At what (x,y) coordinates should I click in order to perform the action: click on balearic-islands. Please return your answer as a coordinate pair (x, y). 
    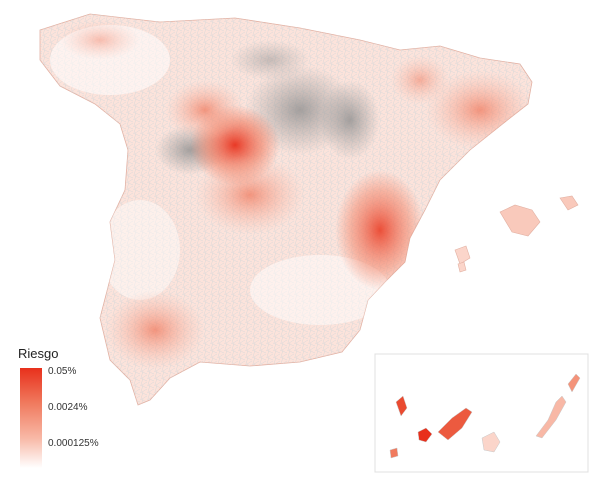
    Looking at the image, I should click on (516, 234).